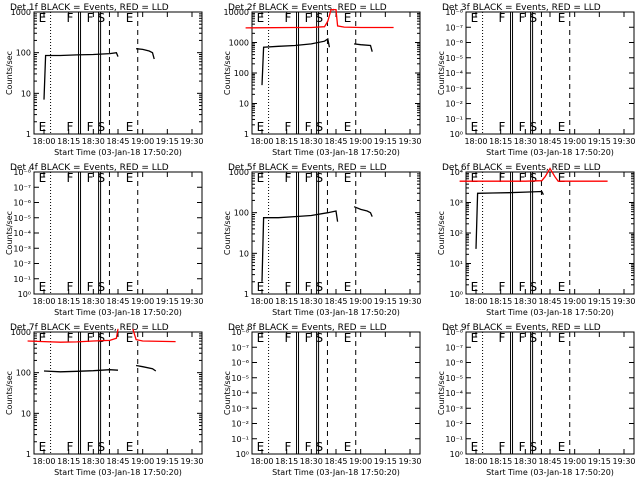 The image size is (640, 480). What do you see at coordinates (307, 328) in the screenshot?
I see `chart-title: Det 8f BLACK = Events, RED = LLD` at bounding box center [307, 328].